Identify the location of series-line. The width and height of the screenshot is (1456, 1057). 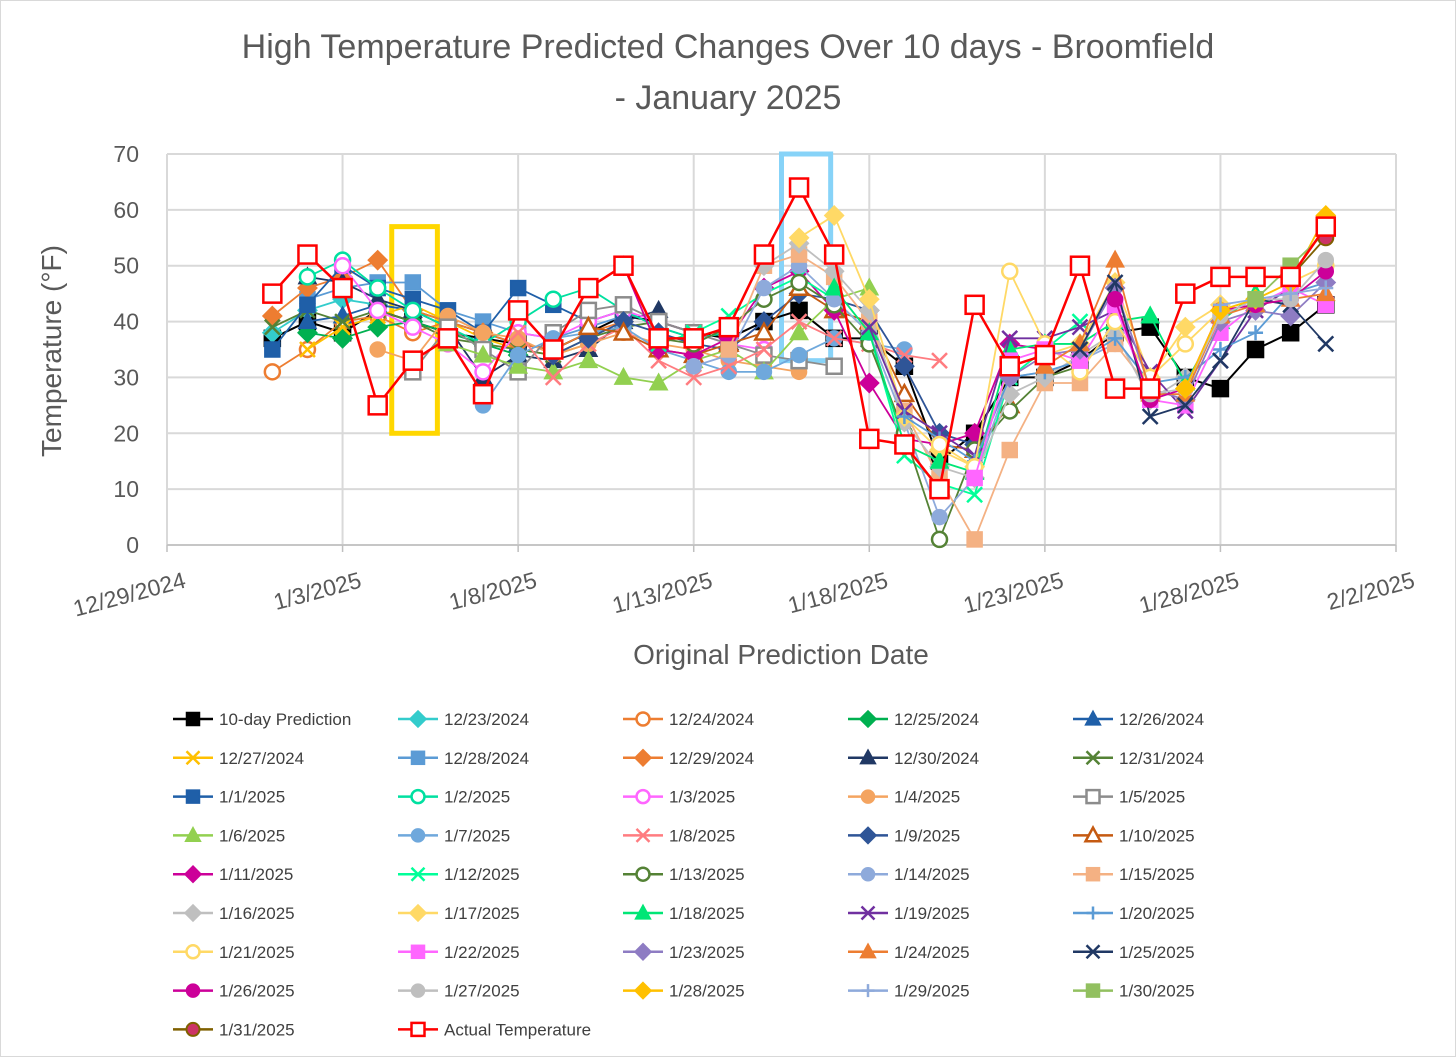
(465, 310).